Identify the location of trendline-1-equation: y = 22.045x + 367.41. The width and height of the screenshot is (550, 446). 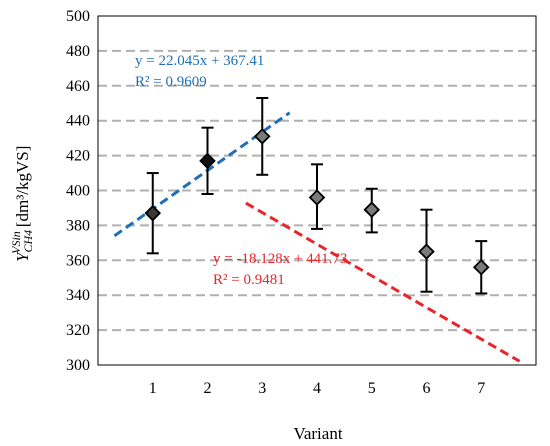
(199, 61).